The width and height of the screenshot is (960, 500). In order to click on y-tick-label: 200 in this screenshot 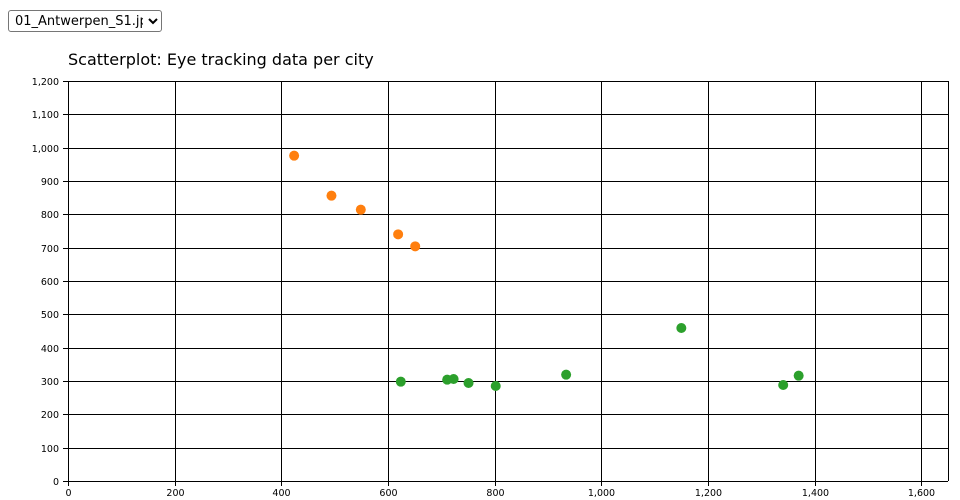, I will do `click(50, 415)`.